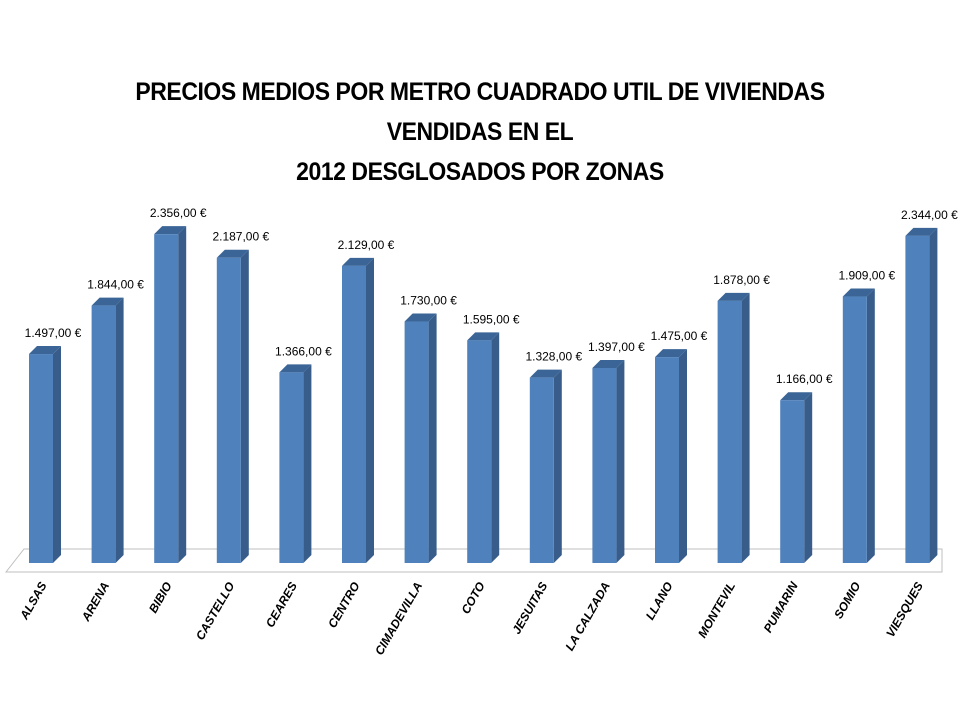 Image resolution: width=960 pixels, height=720 pixels. What do you see at coordinates (366, 245) in the screenshot?
I see `value-label: 2.129,00 €` at bounding box center [366, 245].